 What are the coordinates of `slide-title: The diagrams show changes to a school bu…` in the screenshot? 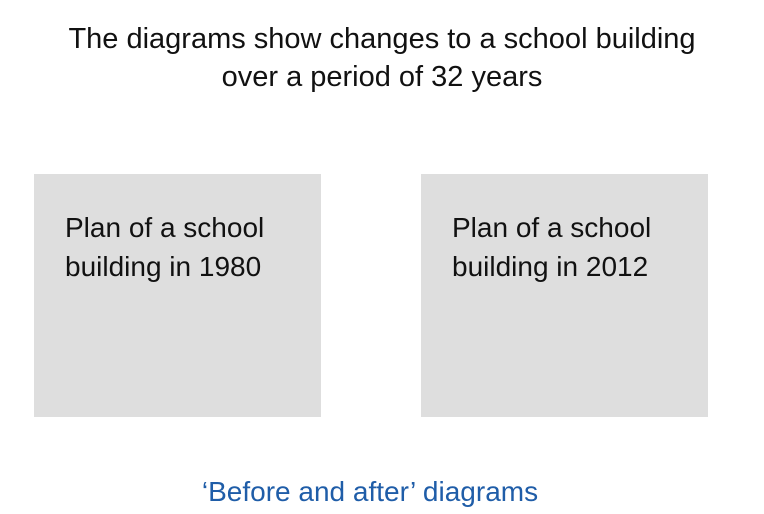 It's located at (382, 58).